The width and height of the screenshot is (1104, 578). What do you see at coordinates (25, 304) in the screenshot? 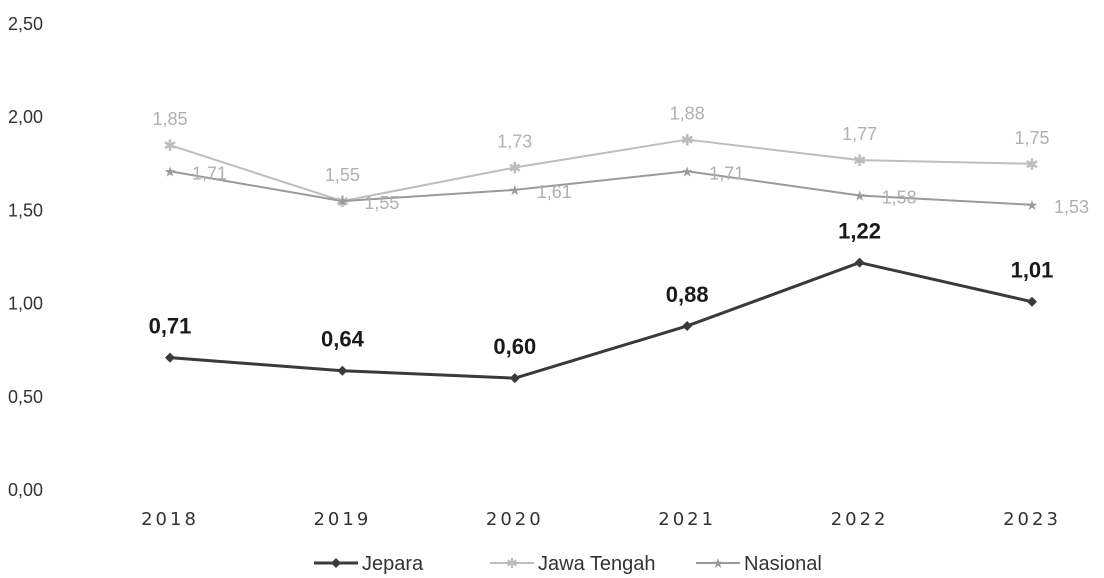
I see `y-tick-label: 1,00` at bounding box center [25, 304].